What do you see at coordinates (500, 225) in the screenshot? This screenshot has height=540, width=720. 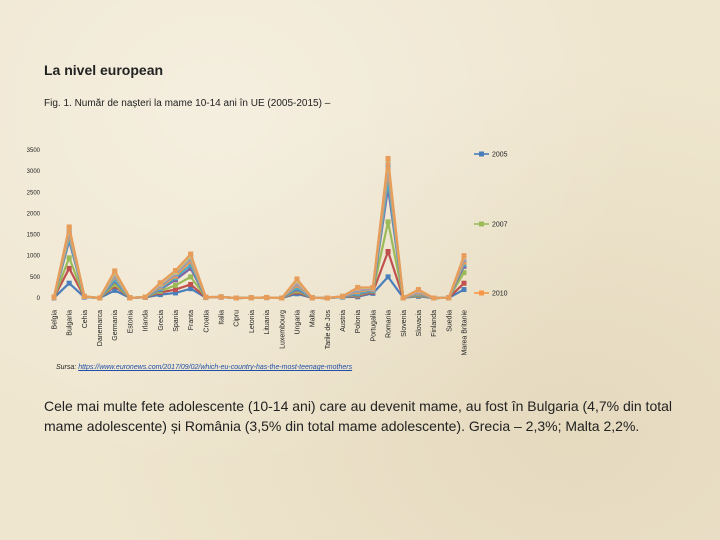 I see `legend-label-2007: 2007` at bounding box center [500, 225].